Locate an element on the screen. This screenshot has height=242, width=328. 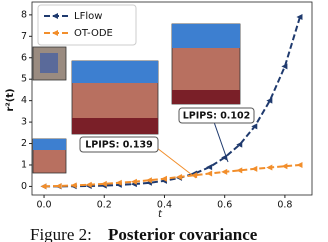
x-tick-label: 0.8 is located at coordinates (284, 205).